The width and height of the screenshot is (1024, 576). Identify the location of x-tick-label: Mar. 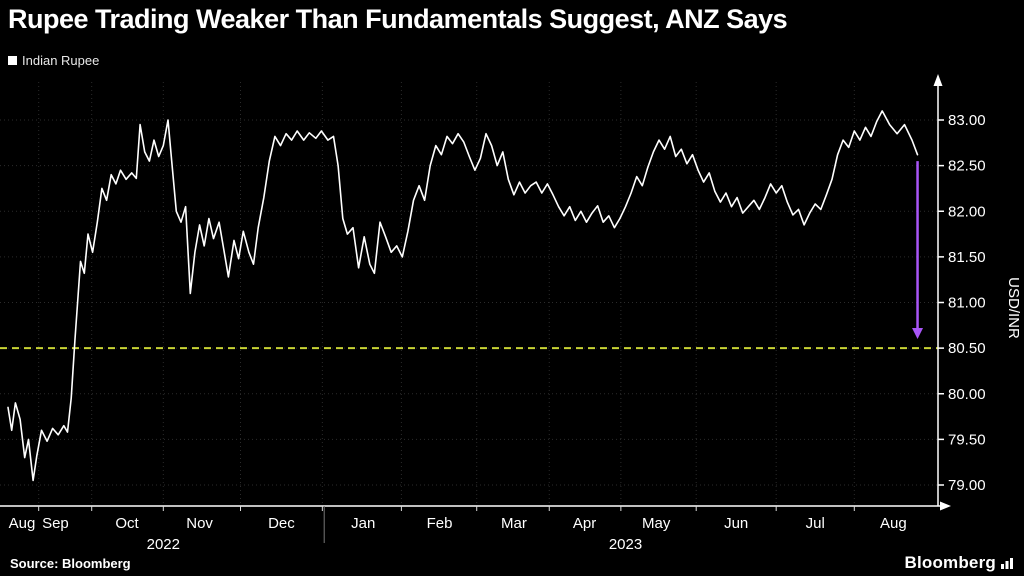
(514, 523).